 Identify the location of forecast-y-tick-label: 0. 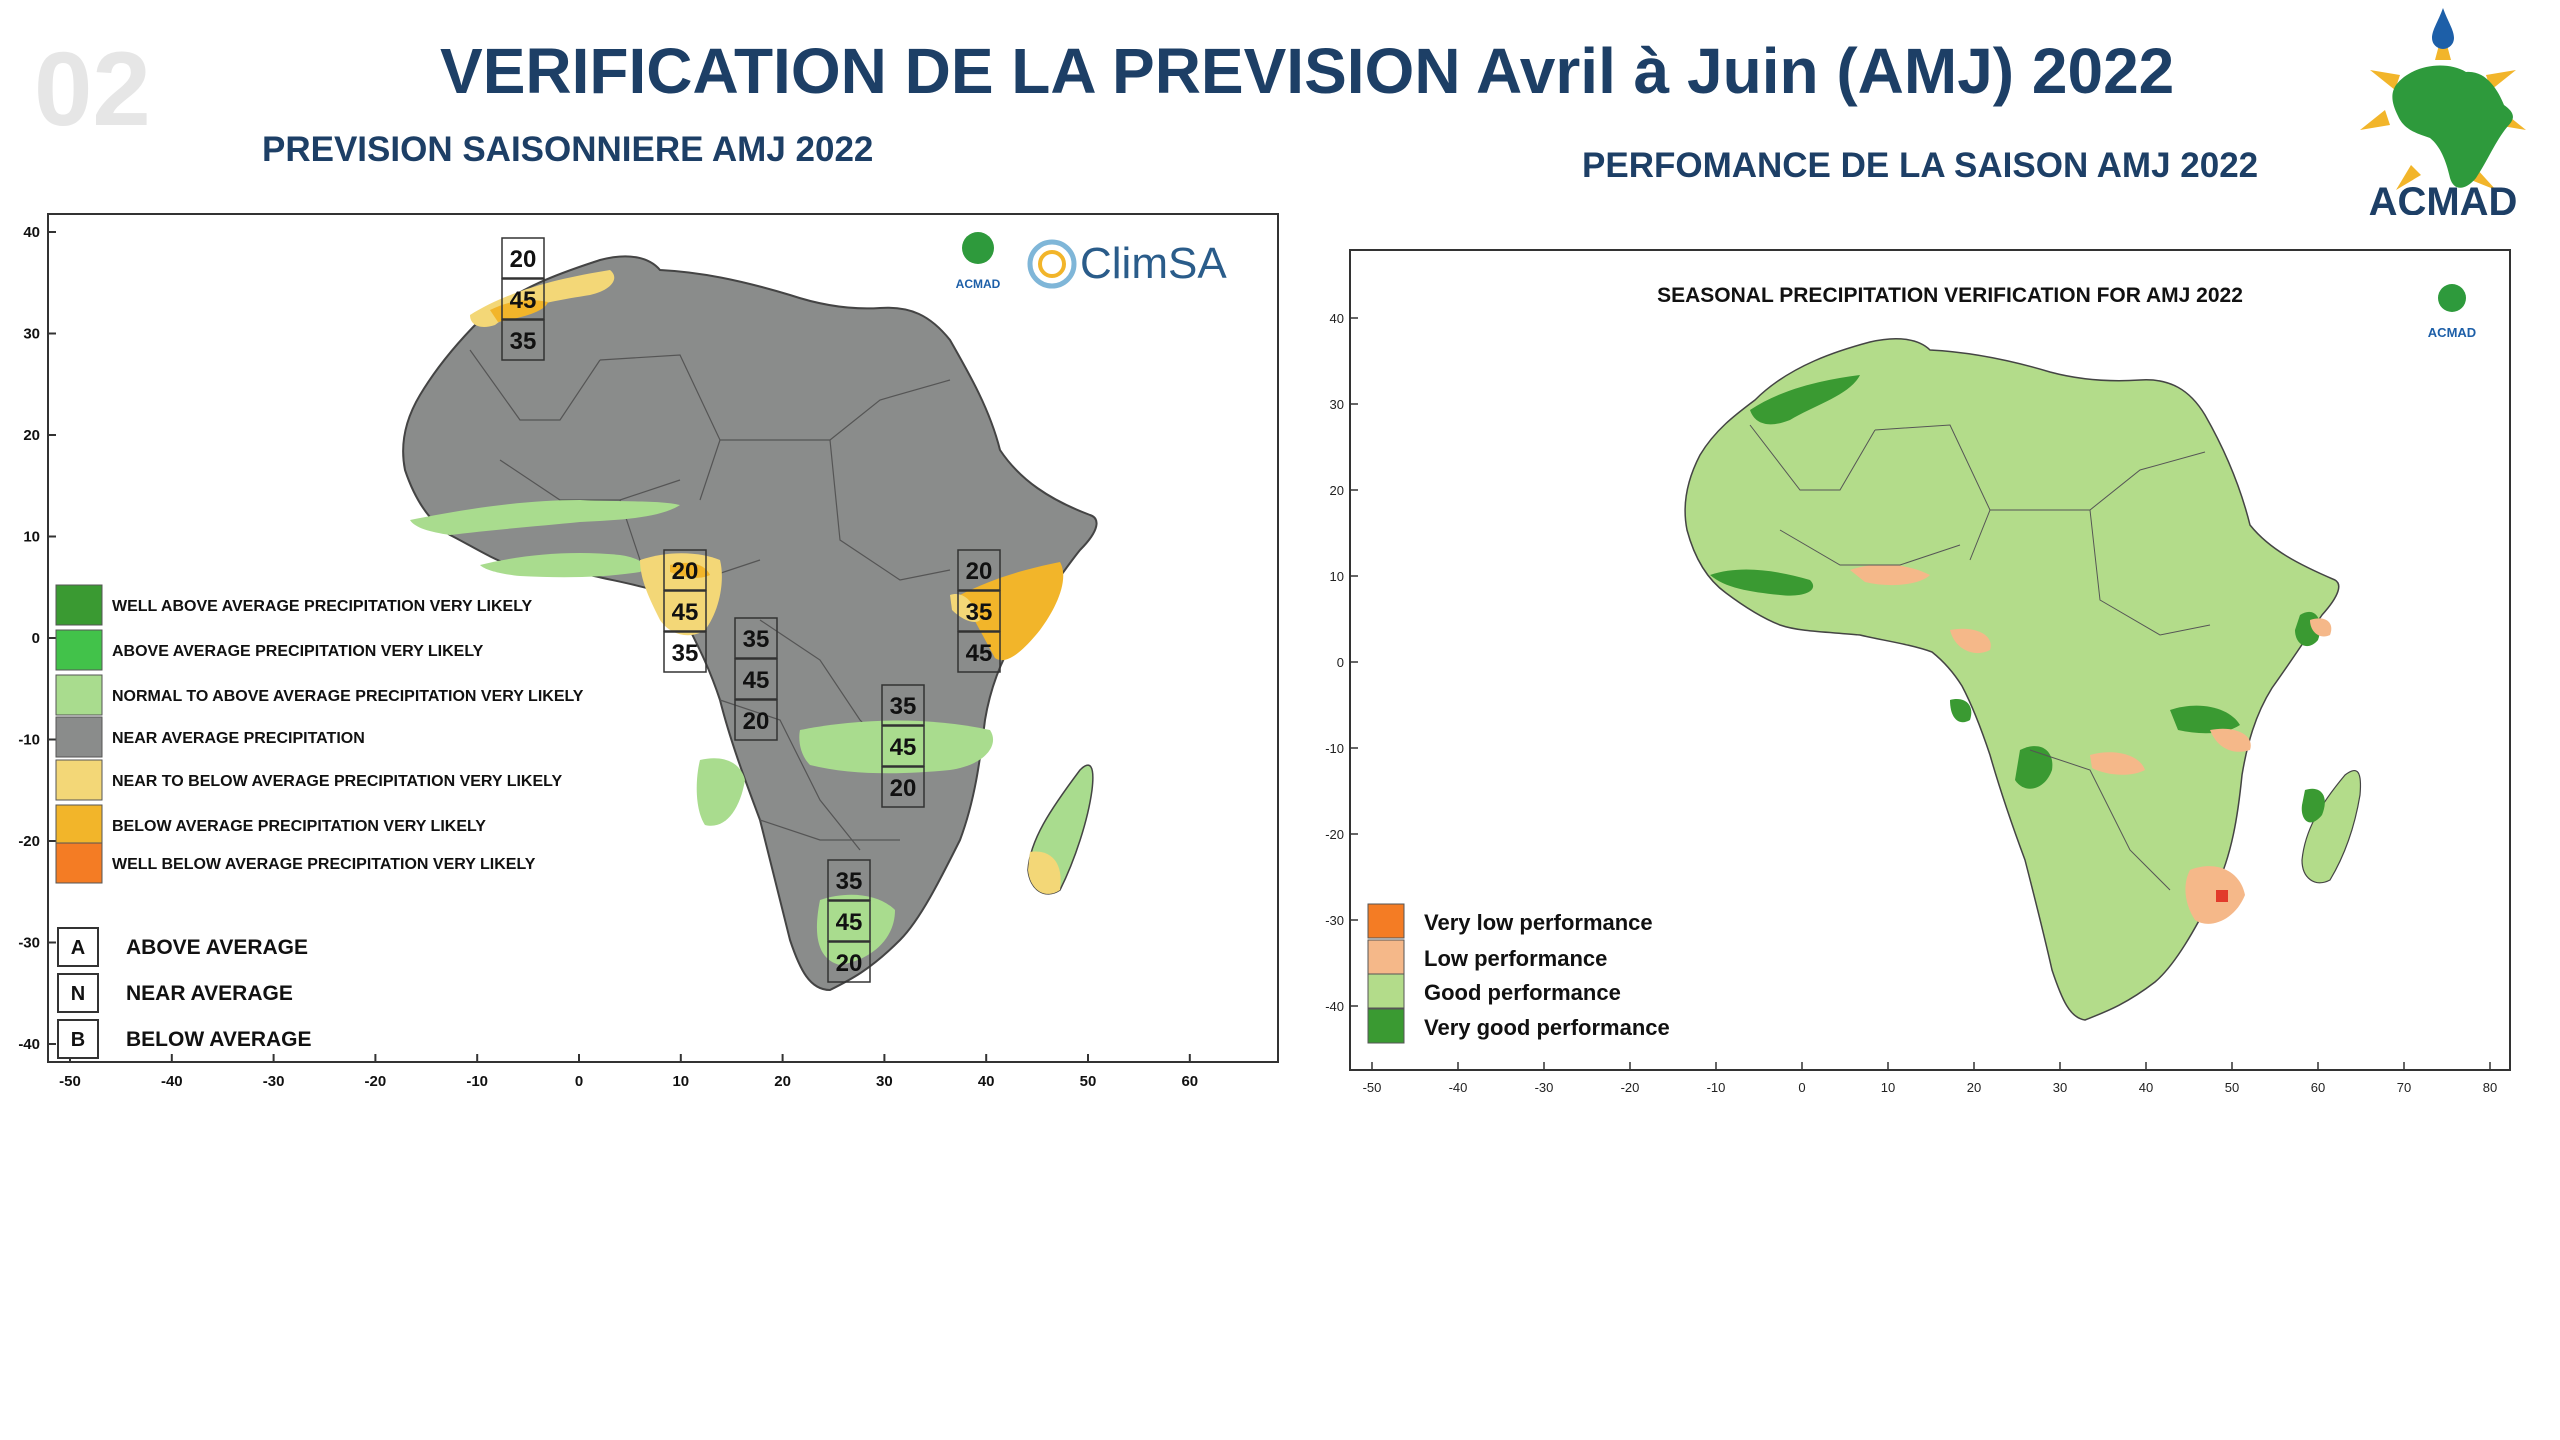
(36, 638).